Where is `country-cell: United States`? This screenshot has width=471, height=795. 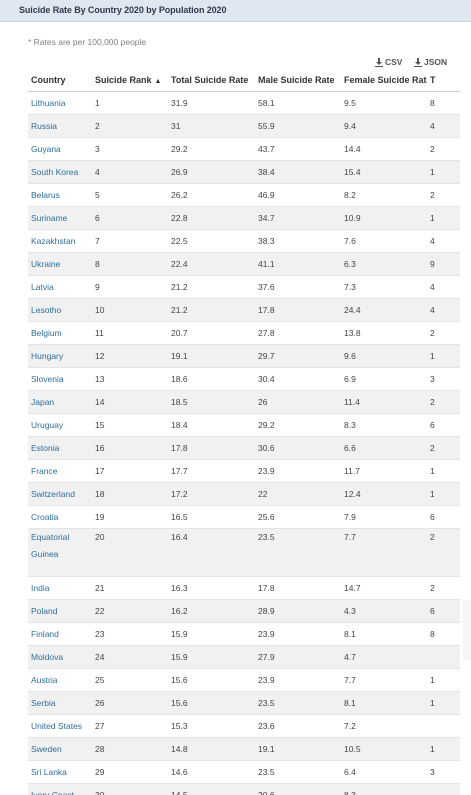 country-cell: United States is located at coordinates (60, 726).